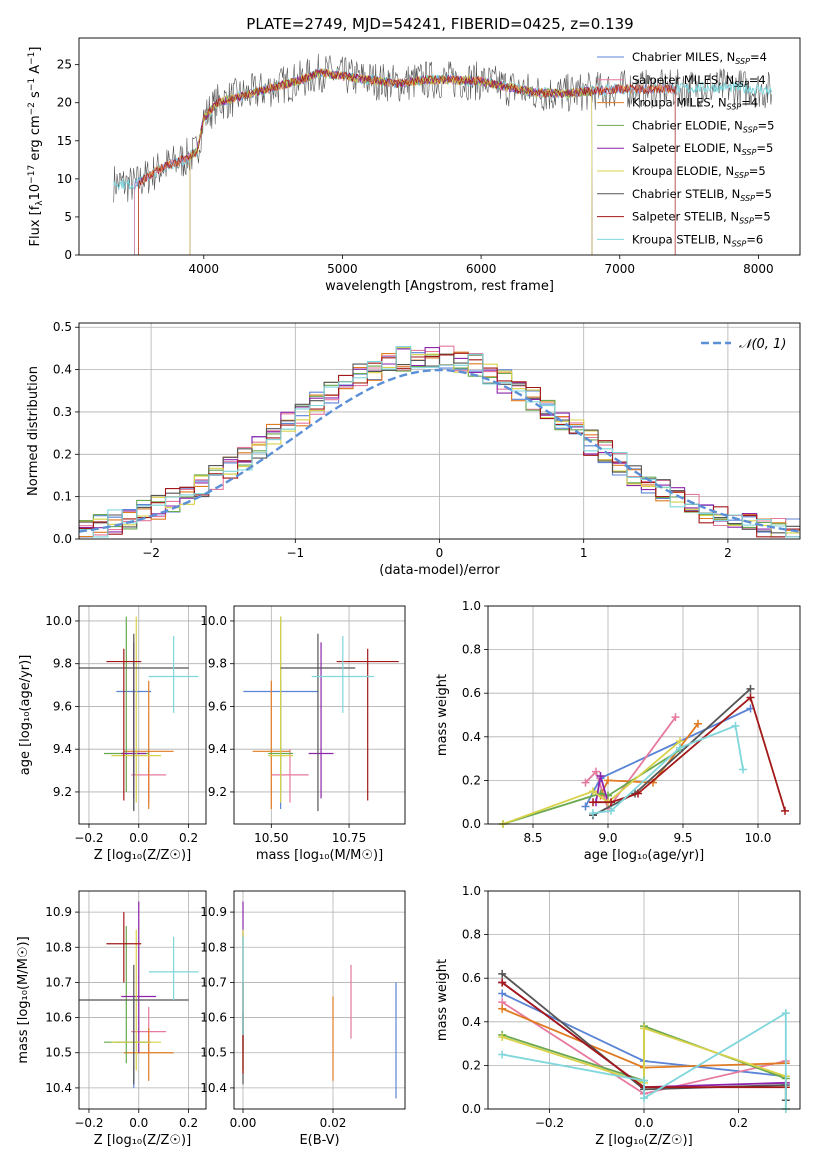  Describe the element at coordinates (58, 1053) in the screenshot. I see `y-tick-label: 10.5` at that location.